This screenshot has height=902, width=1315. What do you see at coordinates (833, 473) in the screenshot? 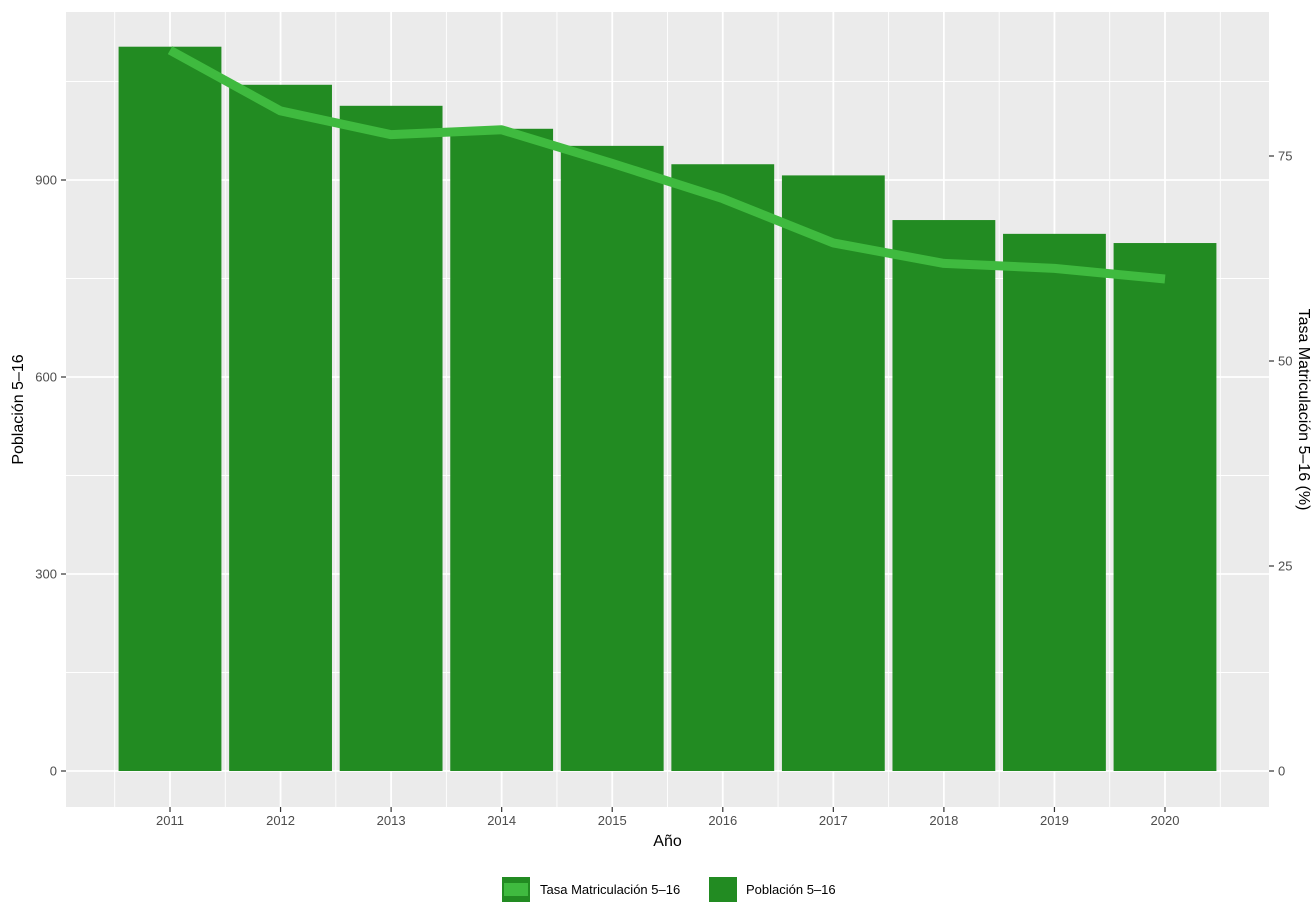
I see `bar-2017` at bounding box center [833, 473].